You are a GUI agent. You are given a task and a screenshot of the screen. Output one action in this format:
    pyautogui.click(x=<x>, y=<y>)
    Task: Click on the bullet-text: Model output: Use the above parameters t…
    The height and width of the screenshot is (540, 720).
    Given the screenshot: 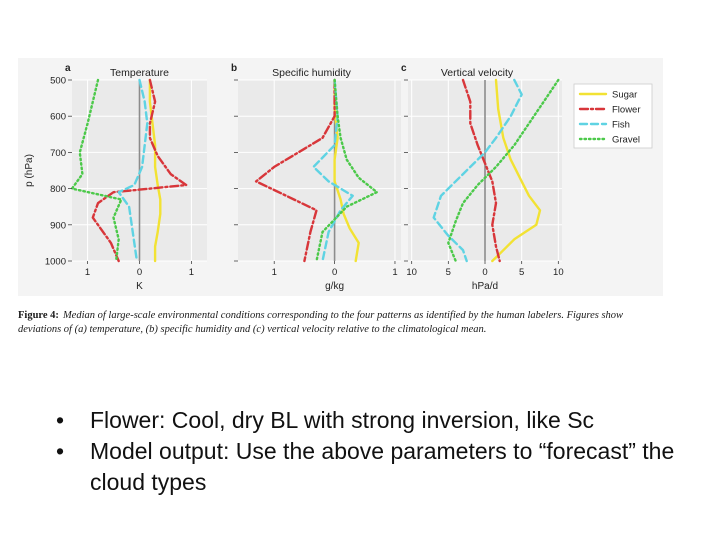 What is the action you would take?
    pyautogui.click(x=382, y=466)
    